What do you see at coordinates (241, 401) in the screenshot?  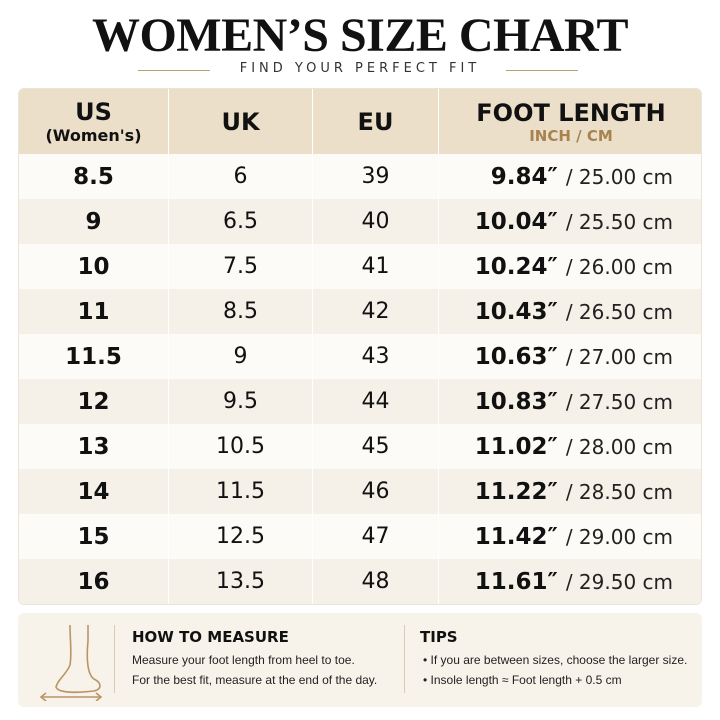 I see `uk-size: 9.5` at bounding box center [241, 401].